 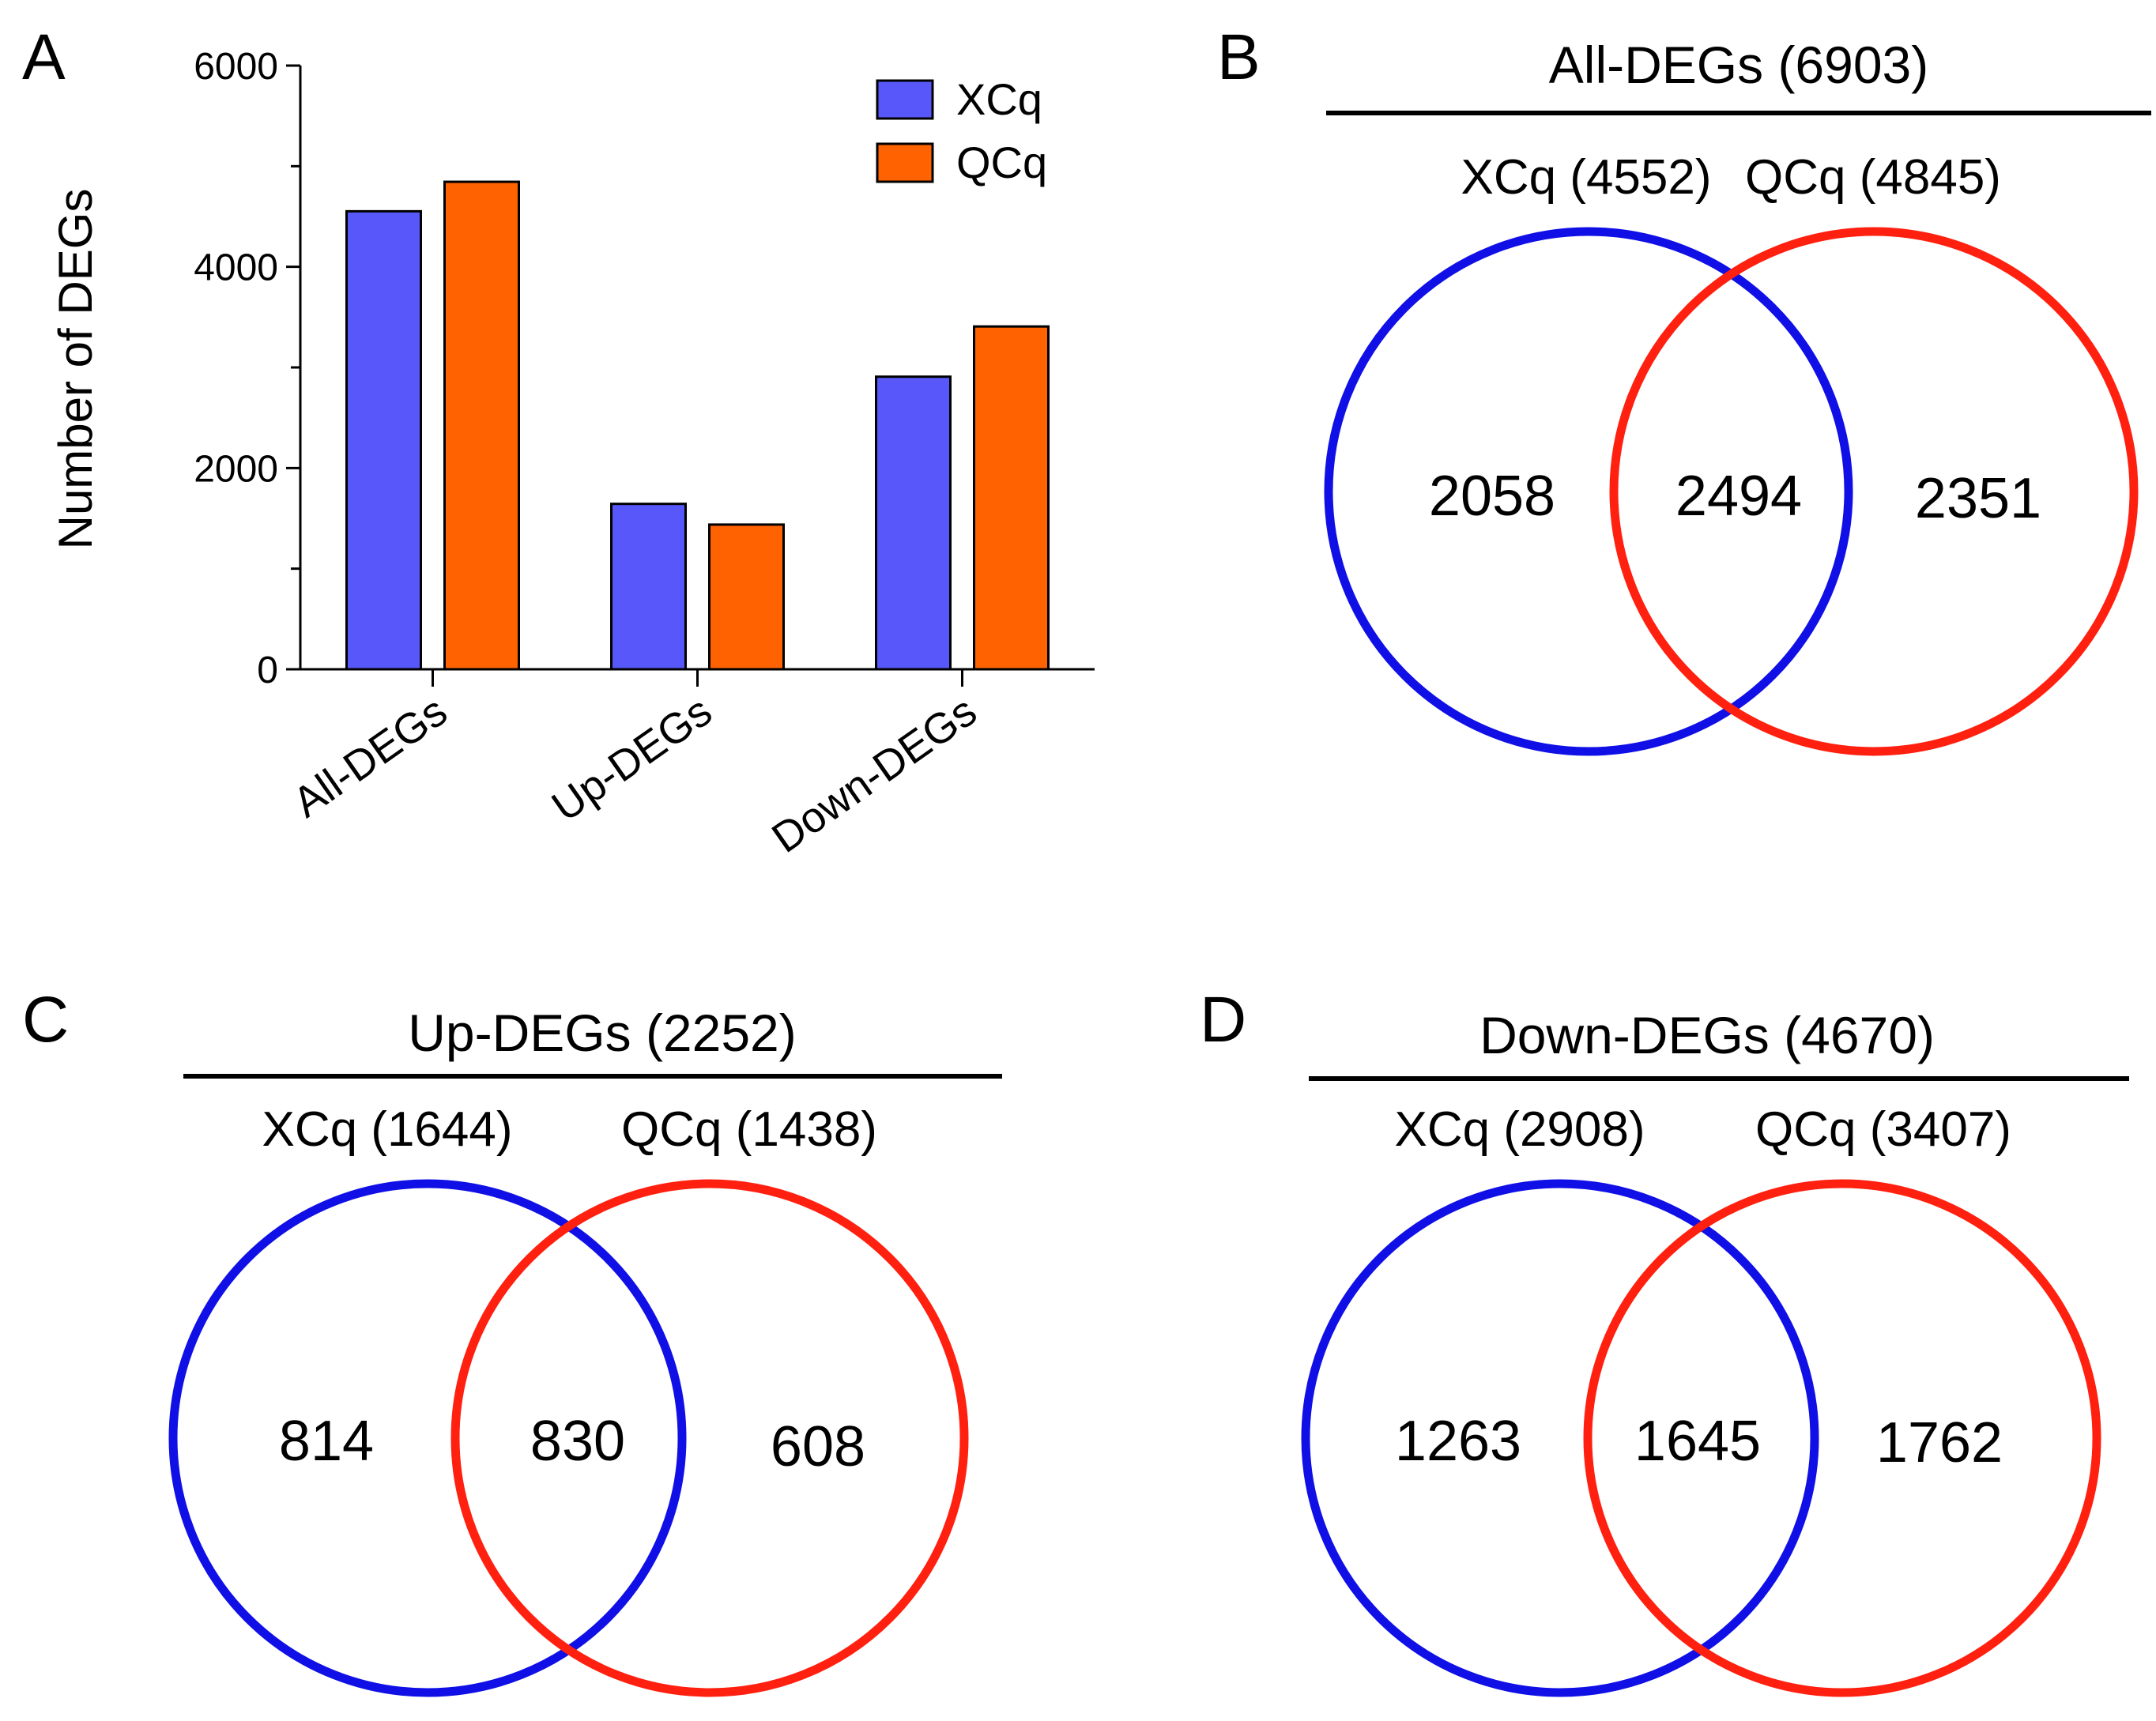 I want to click on region-count-qcq-only: 2351, so click(x=1978, y=498).